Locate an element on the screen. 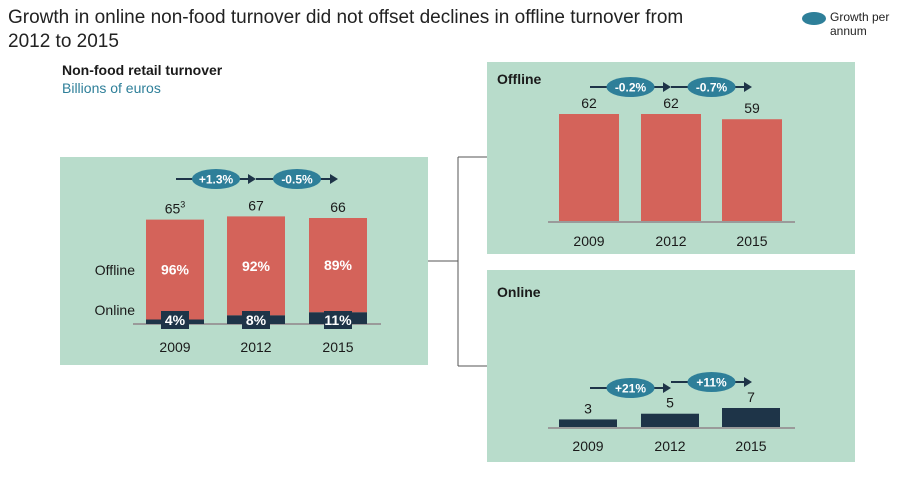  legend-label: Growth per annum is located at coordinates (860, 24).